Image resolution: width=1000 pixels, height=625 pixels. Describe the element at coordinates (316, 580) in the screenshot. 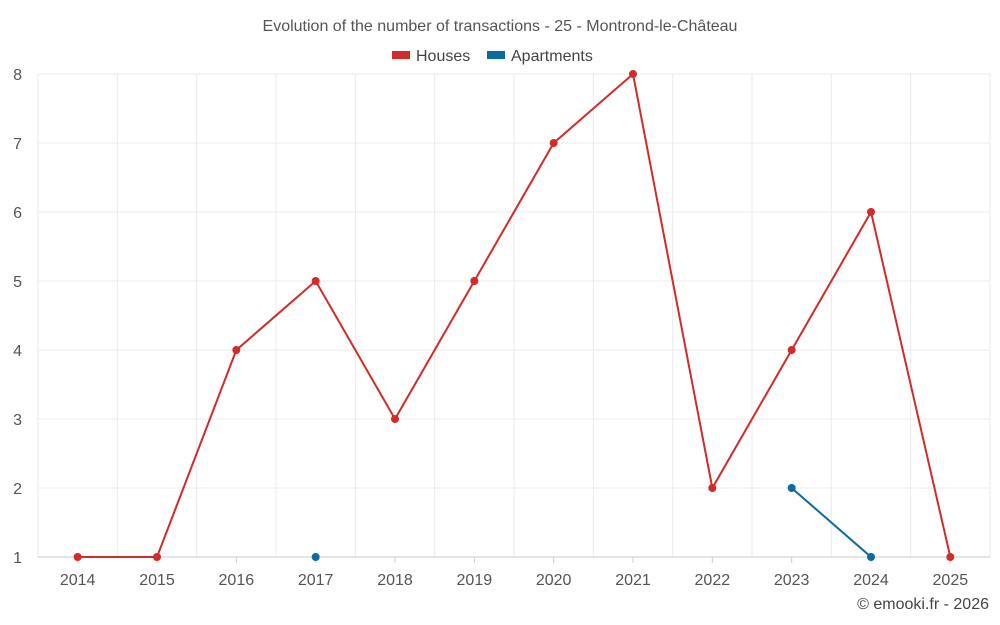

I see `x-tick-label: 2017` at that location.